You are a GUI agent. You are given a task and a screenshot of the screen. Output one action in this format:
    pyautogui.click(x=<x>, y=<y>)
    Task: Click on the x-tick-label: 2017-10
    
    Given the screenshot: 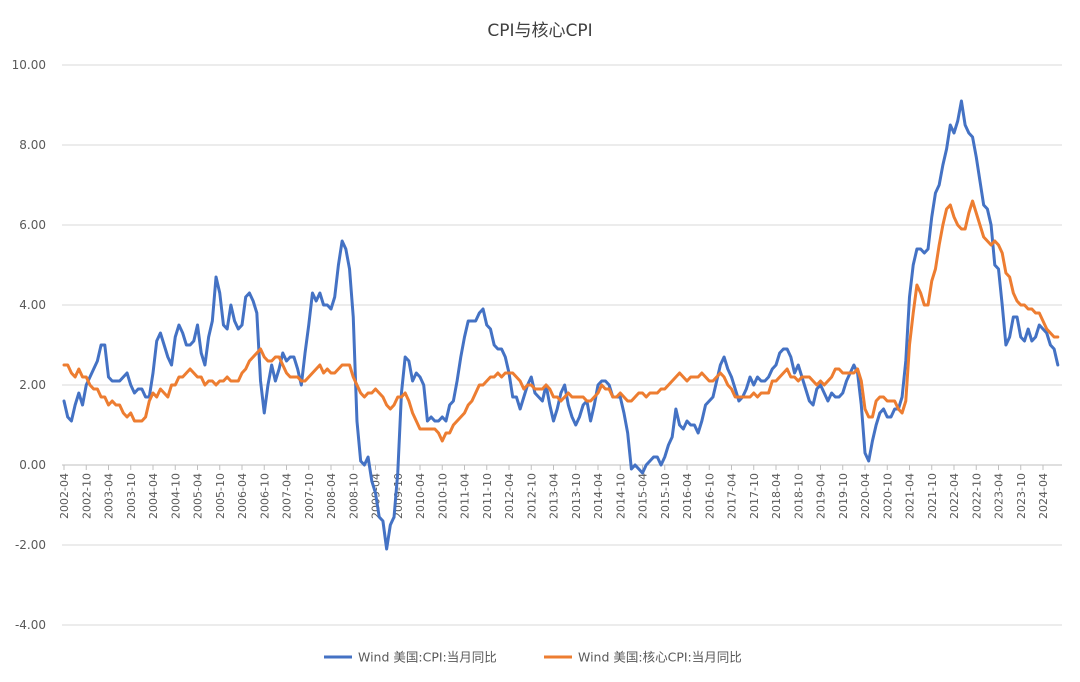 What is the action you would take?
    pyautogui.click(x=754, y=496)
    